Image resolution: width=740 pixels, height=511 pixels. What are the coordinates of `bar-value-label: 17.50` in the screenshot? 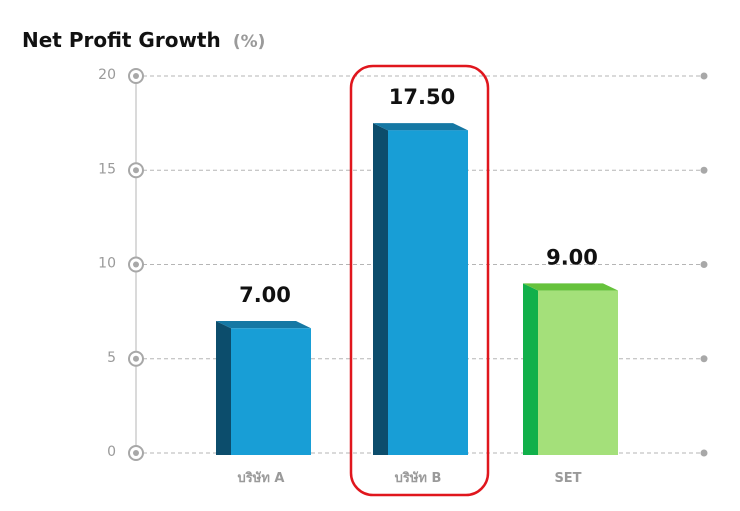 It's located at (422, 97).